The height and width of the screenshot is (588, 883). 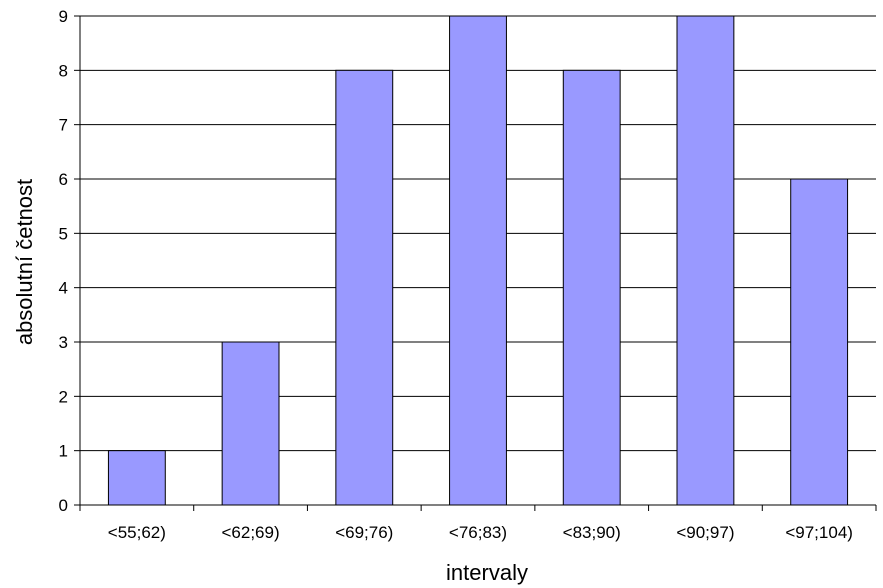 I want to click on y-tick-label: 7, so click(x=63, y=125).